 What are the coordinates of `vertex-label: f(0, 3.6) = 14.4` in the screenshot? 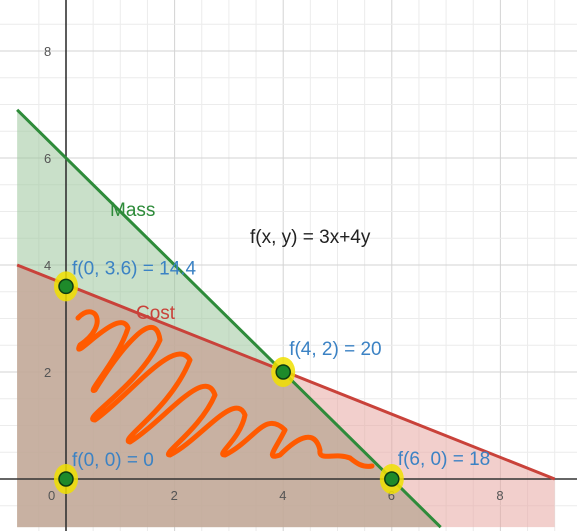 It's located at (134, 268).